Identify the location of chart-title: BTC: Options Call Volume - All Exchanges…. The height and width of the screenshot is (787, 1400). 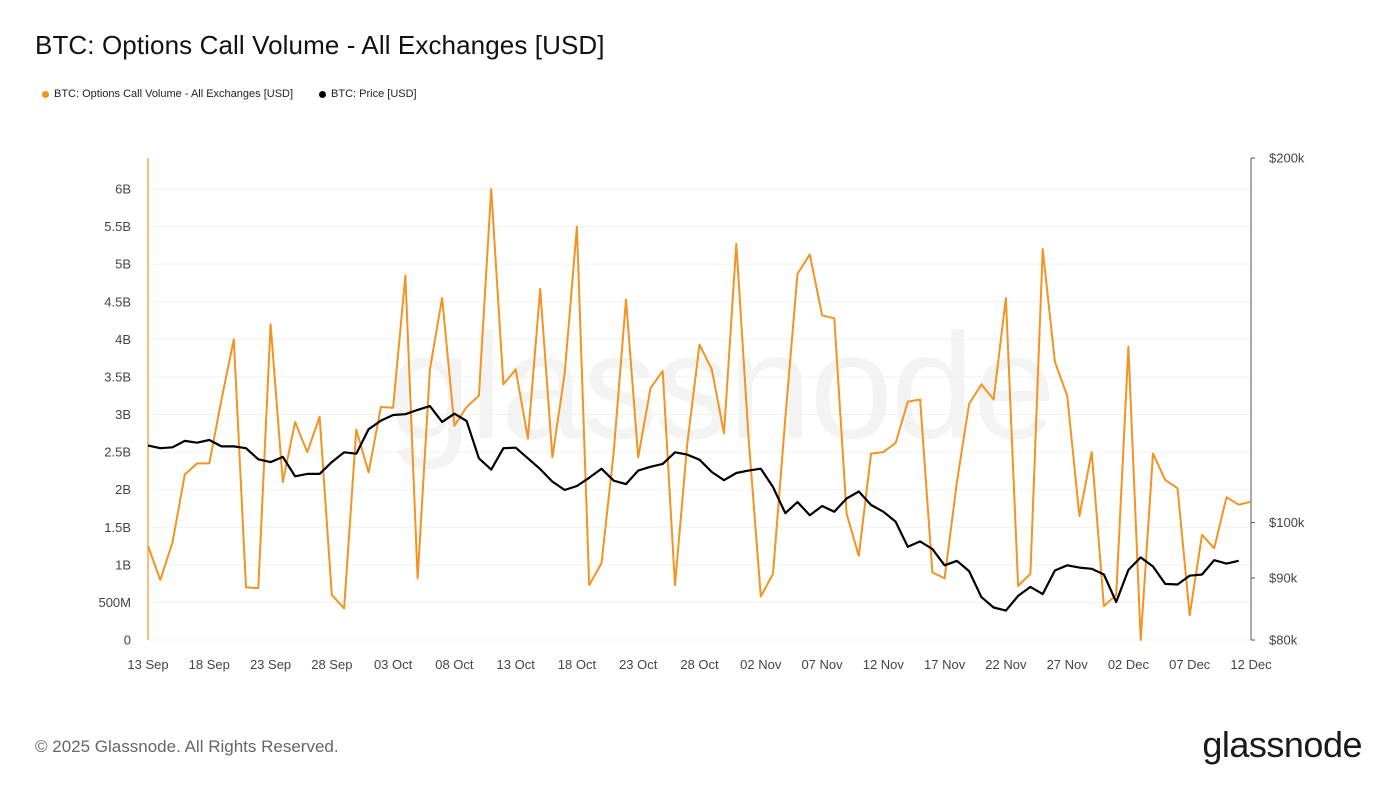
(320, 45).